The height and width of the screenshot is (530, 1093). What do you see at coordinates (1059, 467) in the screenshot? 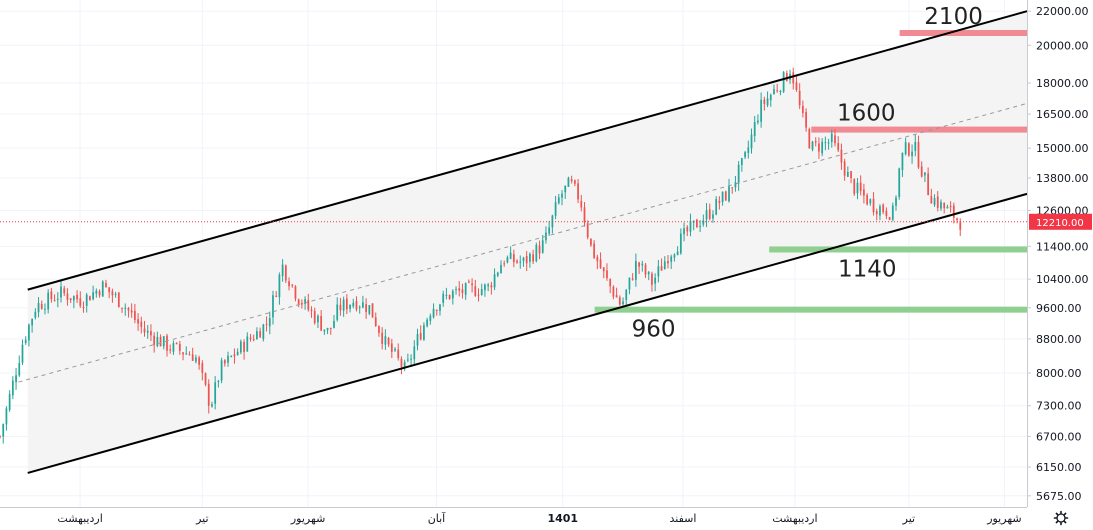
I see `price-tick-label: 6150.00` at bounding box center [1059, 467].